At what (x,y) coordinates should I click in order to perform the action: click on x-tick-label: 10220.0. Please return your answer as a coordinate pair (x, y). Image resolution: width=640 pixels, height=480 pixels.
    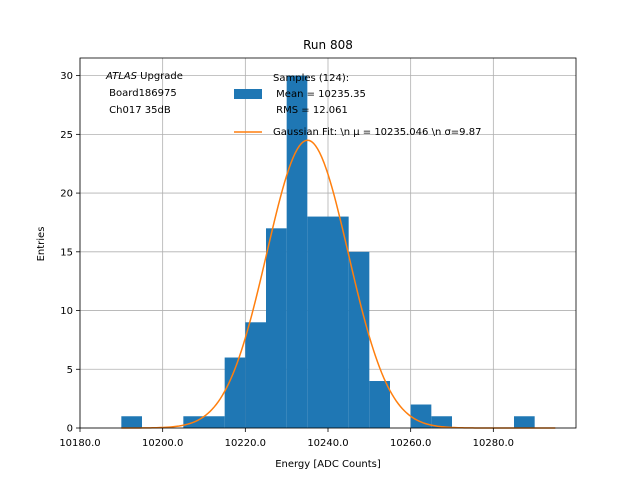
    Looking at the image, I should click on (245, 443).